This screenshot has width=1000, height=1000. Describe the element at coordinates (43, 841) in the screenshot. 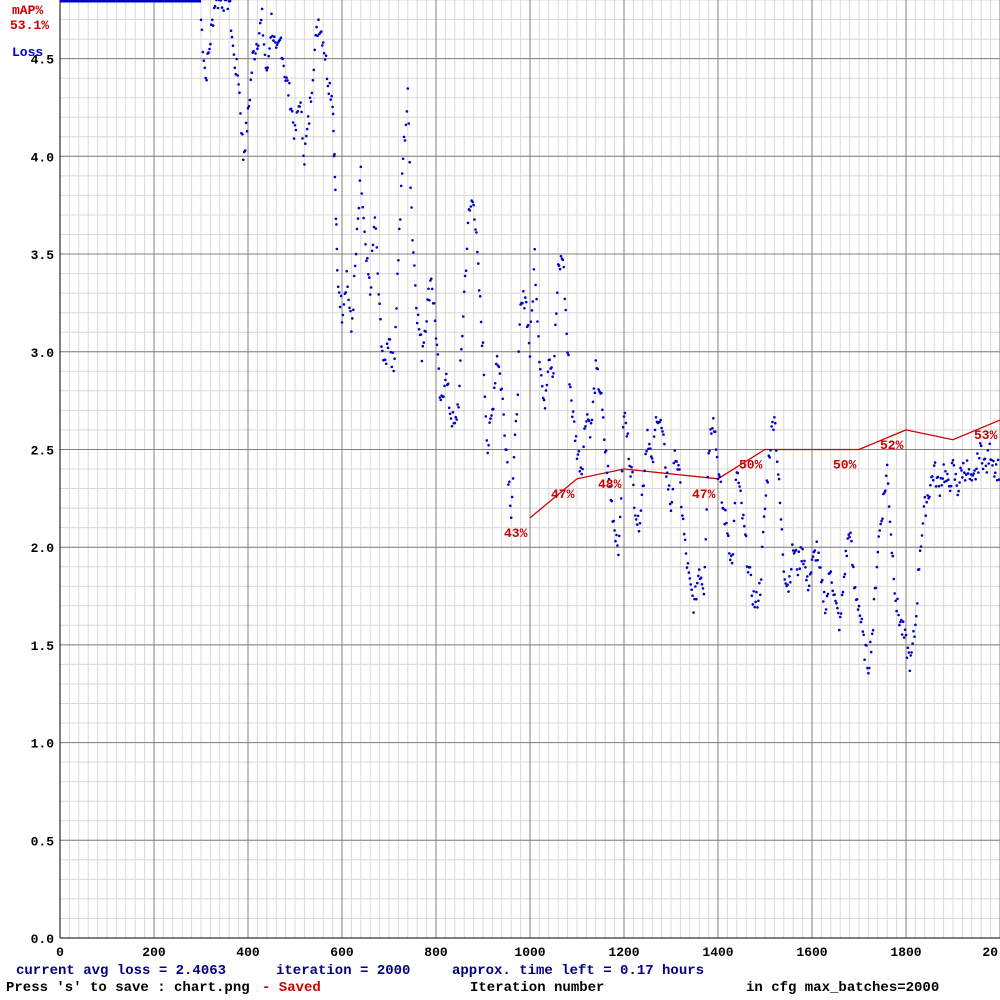

I see `y-tick-label: 0.5` at that location.